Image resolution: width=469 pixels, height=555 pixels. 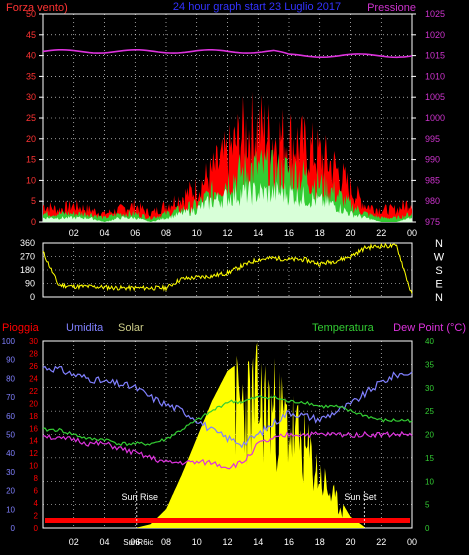 I want to click on bottom-x-tick-label: 20, so click(x=350, y=542).